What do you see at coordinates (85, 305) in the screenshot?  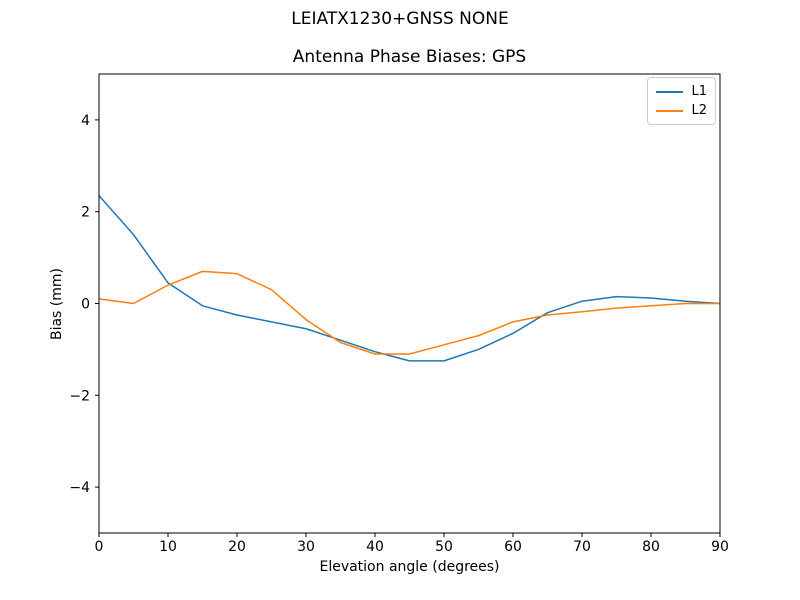 I see `y-tick-label: 0` at bounding box center [85, 305].